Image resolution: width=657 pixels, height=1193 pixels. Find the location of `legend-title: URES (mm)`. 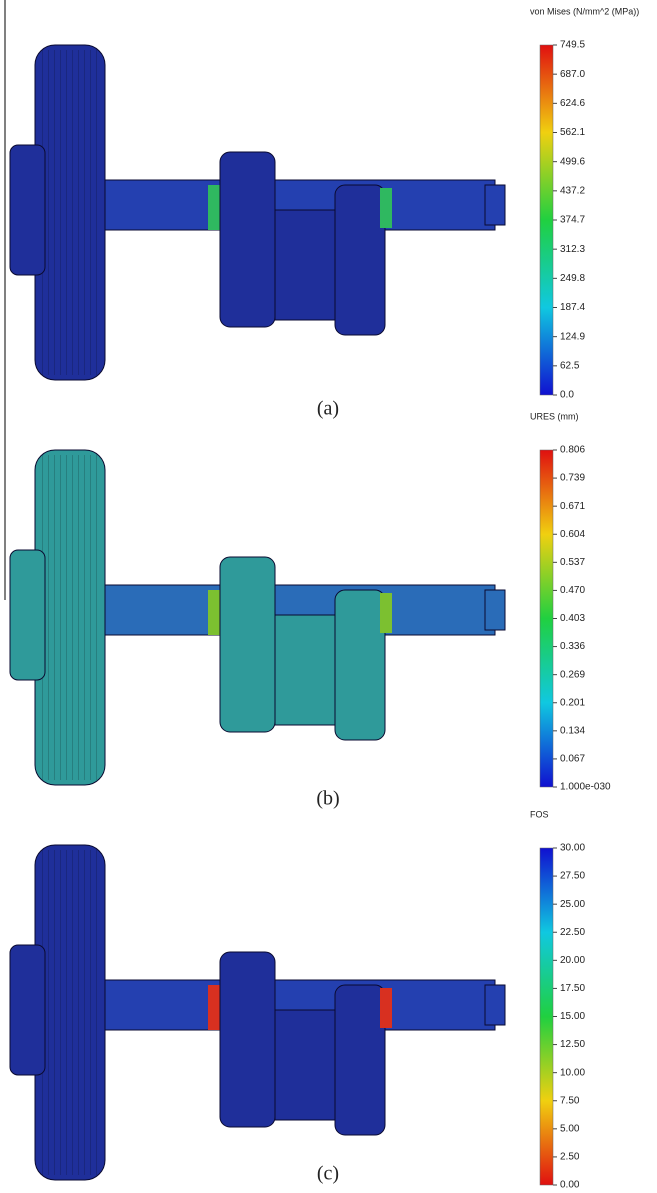

legend-title: URES (mm) is located at coordinates (554, 416).